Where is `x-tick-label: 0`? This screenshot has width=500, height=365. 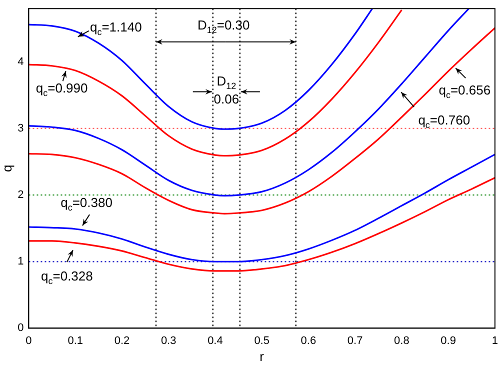 x-tick-label: 0 is located at coordinates (29, 340).